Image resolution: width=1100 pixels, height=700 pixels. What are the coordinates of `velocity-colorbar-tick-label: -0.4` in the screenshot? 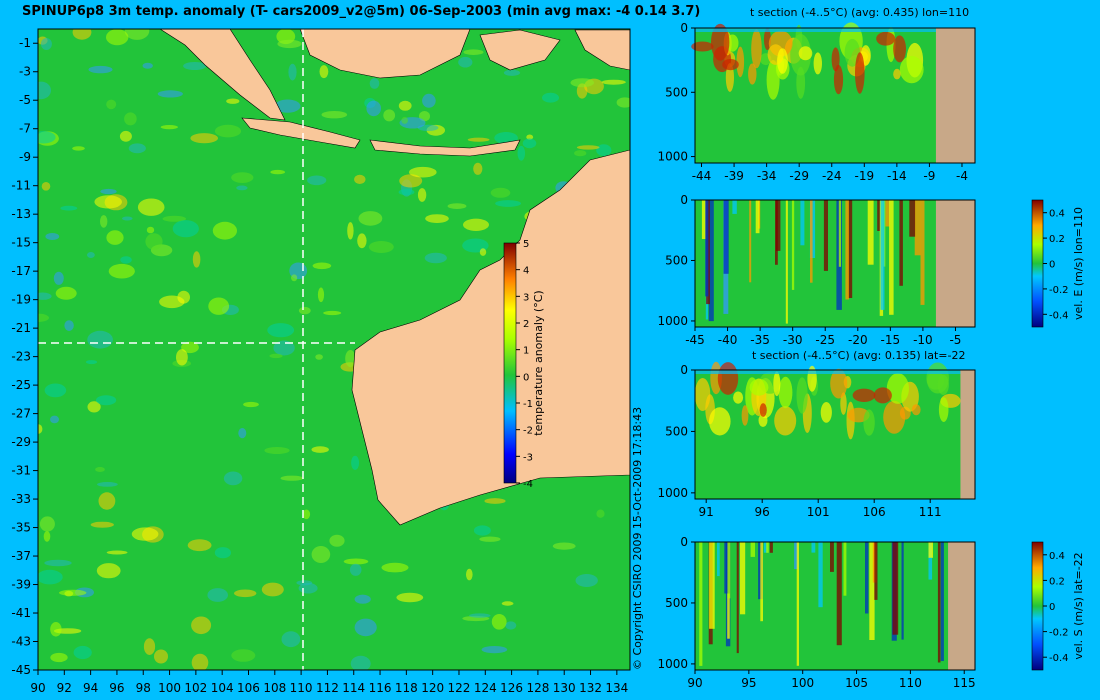 It's located at (1059, 658).